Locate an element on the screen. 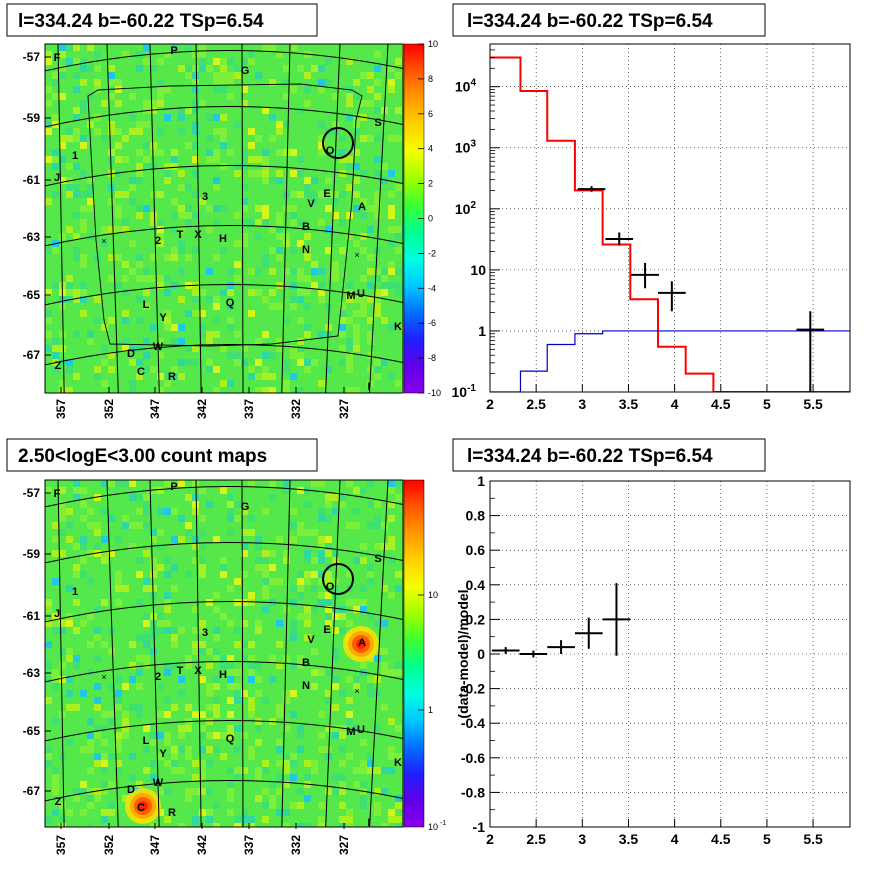 This screenshot has width=896, height=872. spectrum-y-tick-label: 10 is located at coordinates (478, 270).